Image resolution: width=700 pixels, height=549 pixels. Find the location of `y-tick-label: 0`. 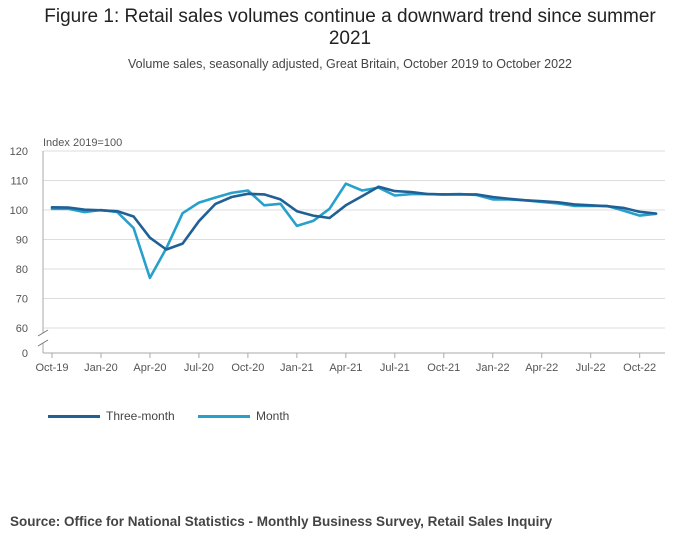

y-tick-label: 0 is located at coordinates (25, 354).